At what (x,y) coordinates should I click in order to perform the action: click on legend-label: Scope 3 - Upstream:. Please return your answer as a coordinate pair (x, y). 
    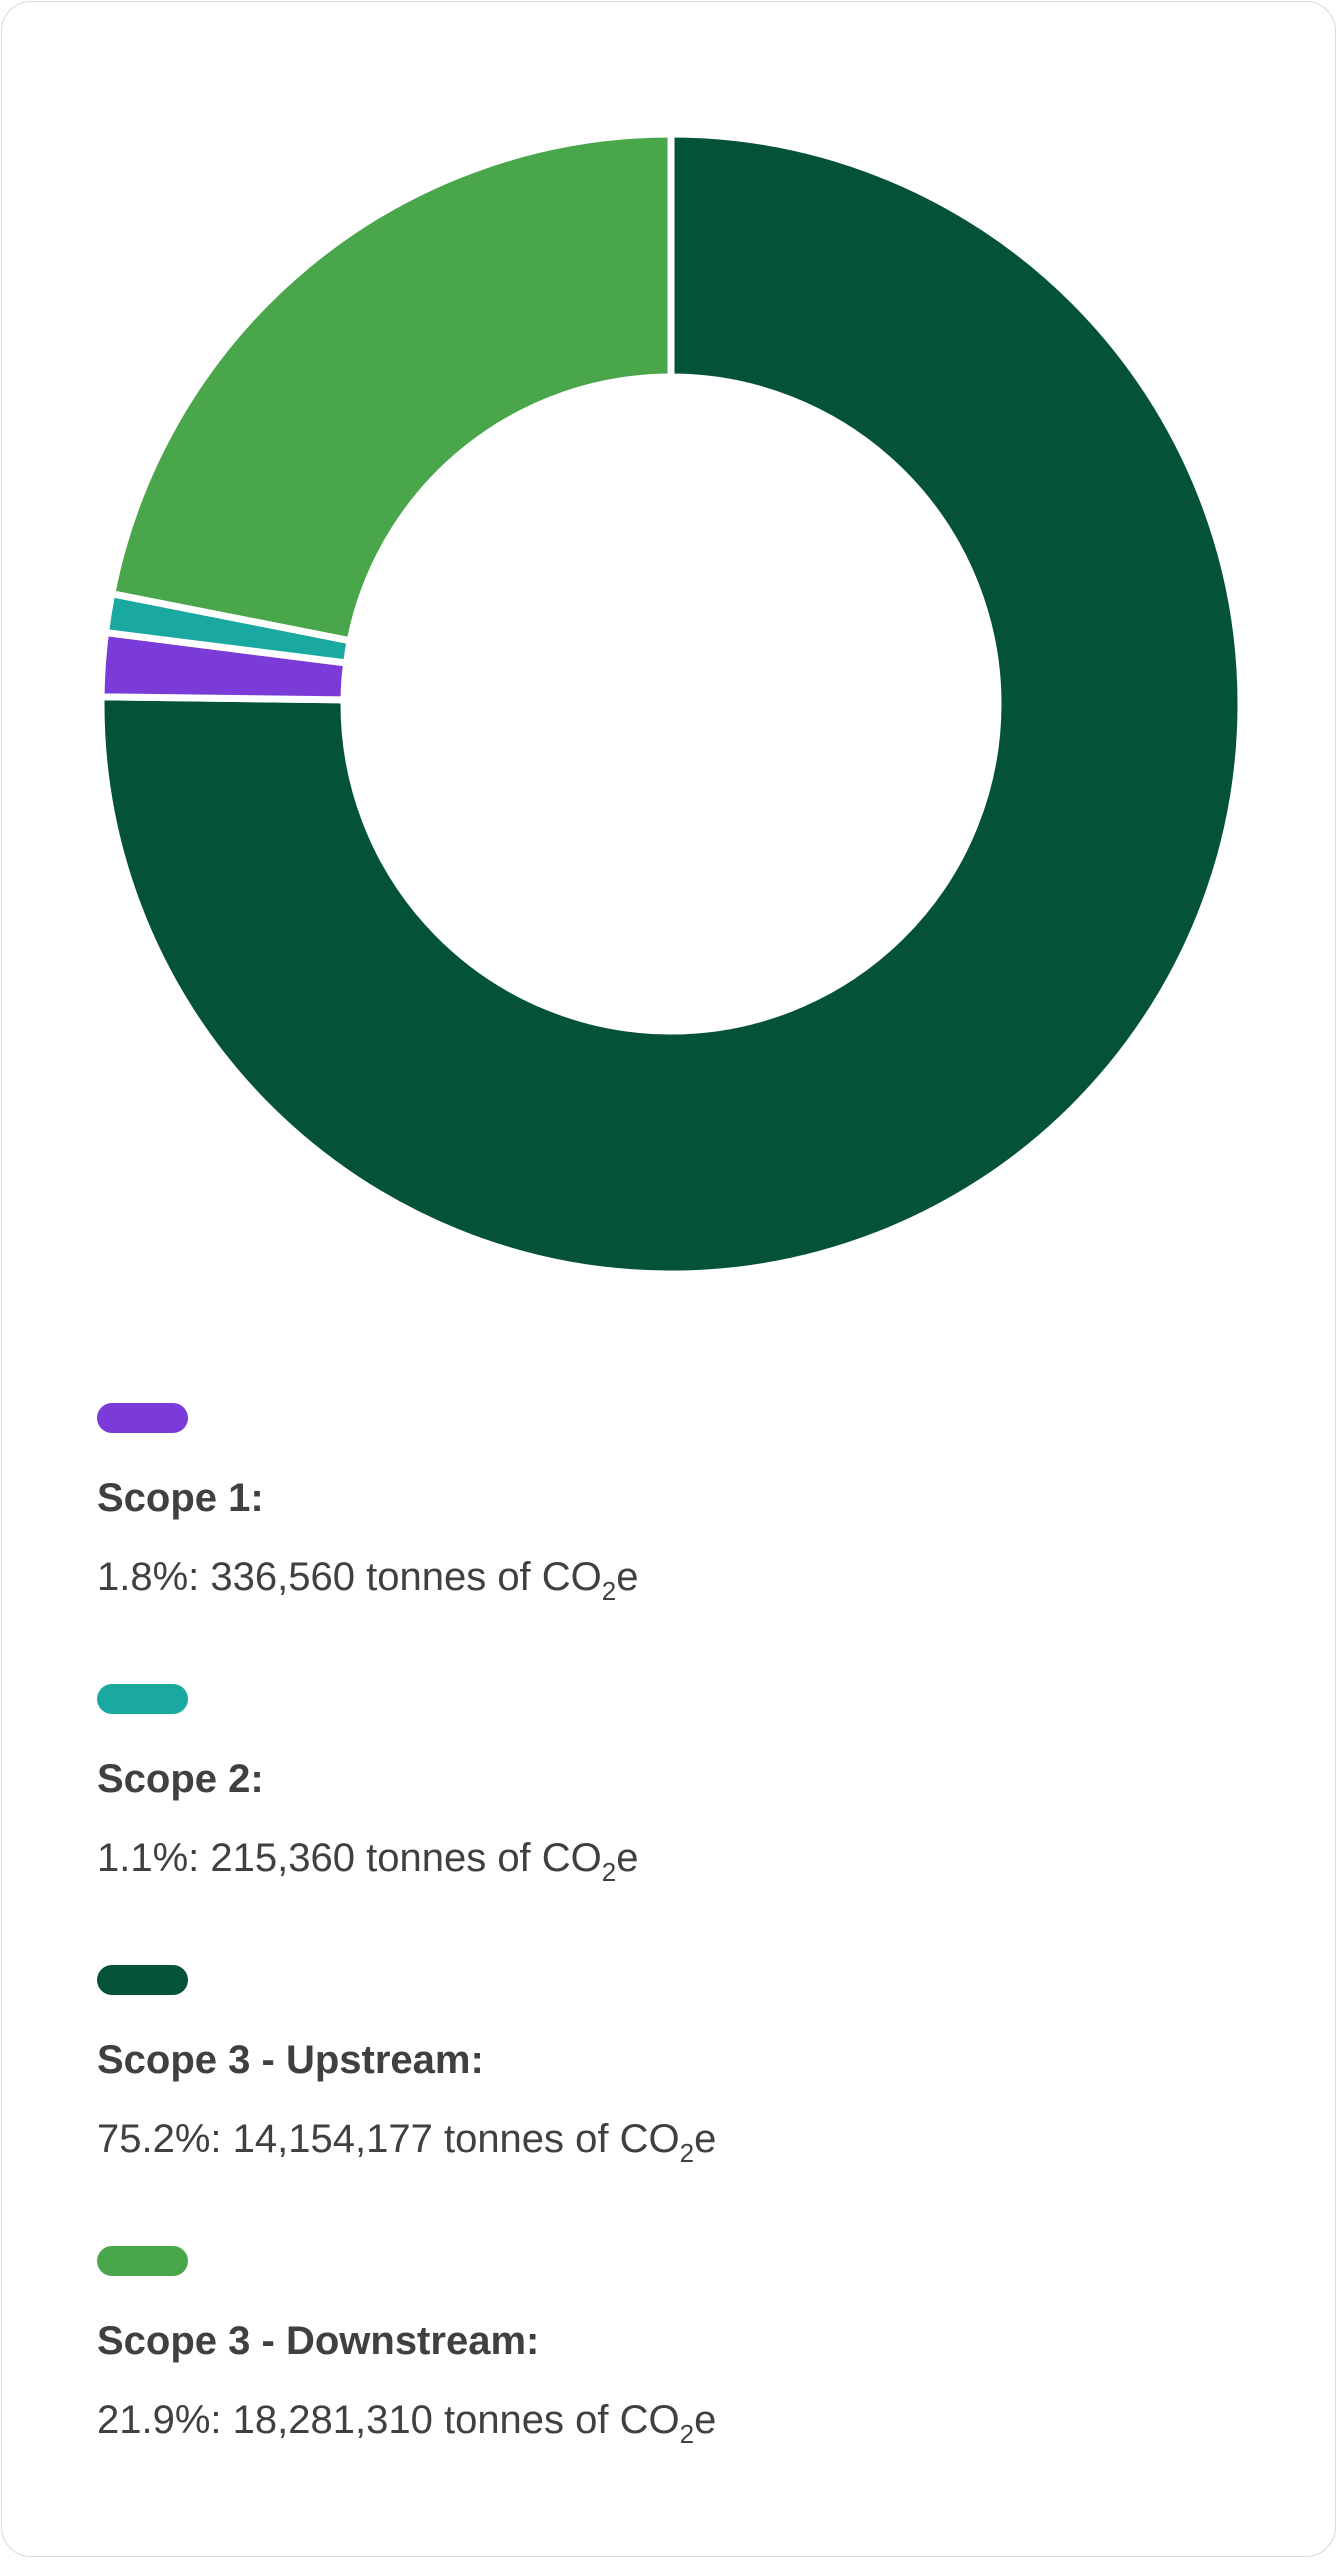
    Looking at the image, I should click on (290, 2060).